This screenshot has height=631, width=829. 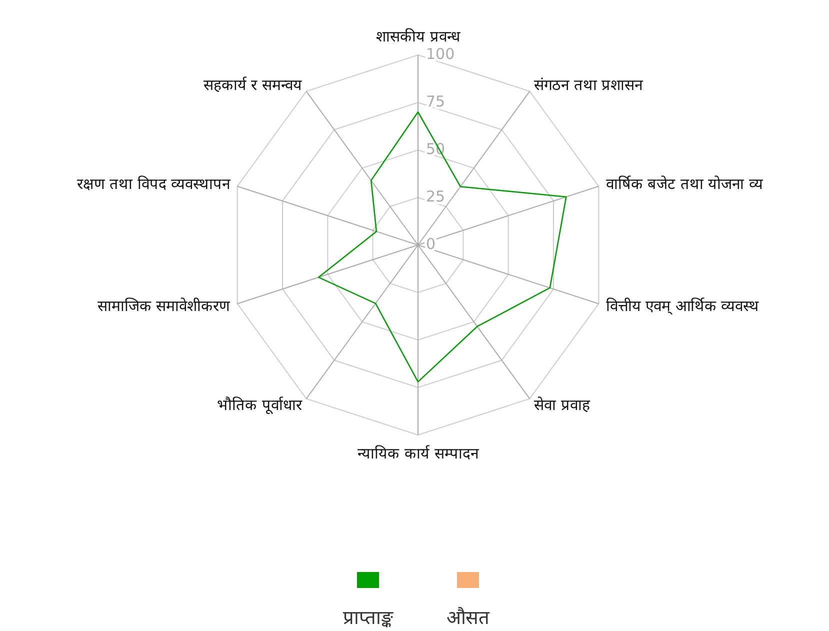 What do you see at coordinates (260, 405) in the screenshot?
I see `spoke-label: भौतिक पूर्वाधार` at bounding box center [260, 405].